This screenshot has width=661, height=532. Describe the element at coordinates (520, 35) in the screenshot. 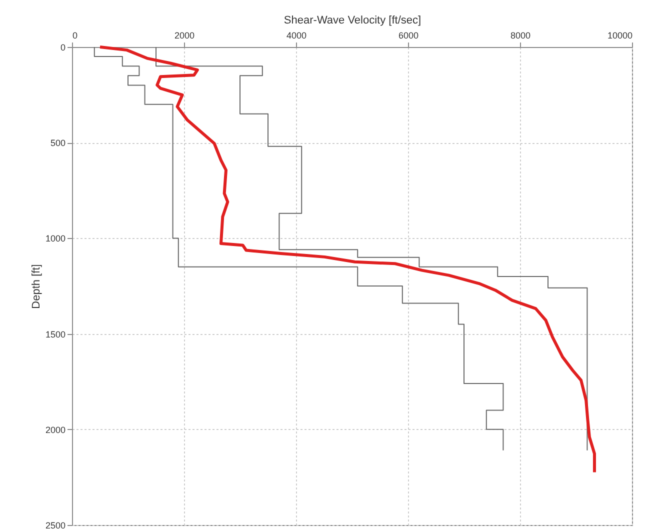

I see `x-tick-label: 8000` at that location.